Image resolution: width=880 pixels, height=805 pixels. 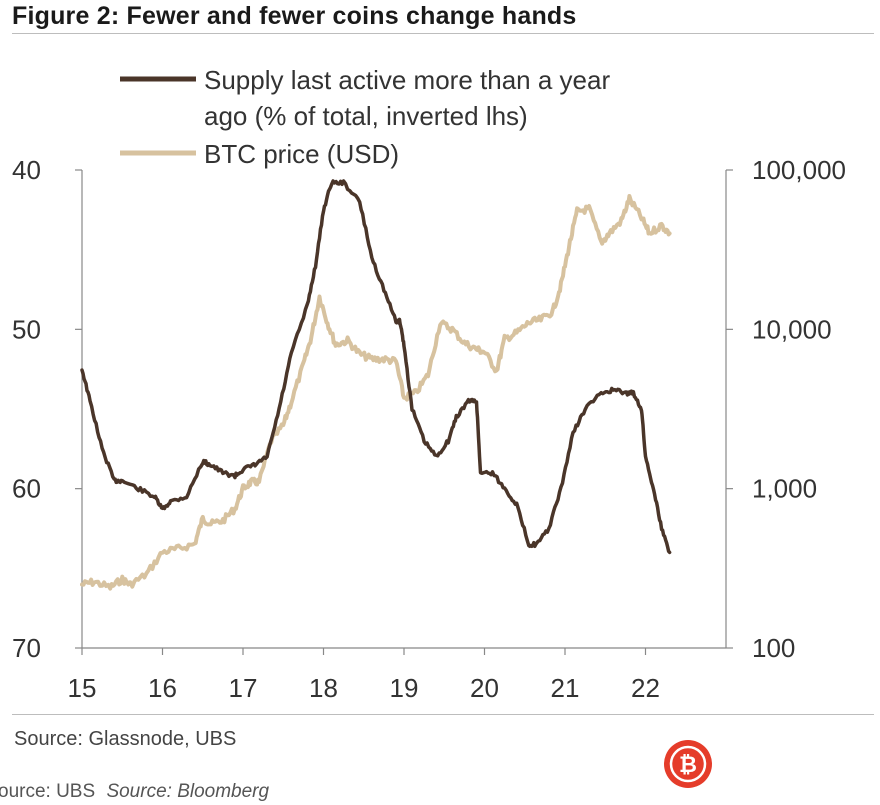 What do you see at coordinates (443, 714) in the screenshot?
I see `footer-divider` at bounding box center [443, 714].